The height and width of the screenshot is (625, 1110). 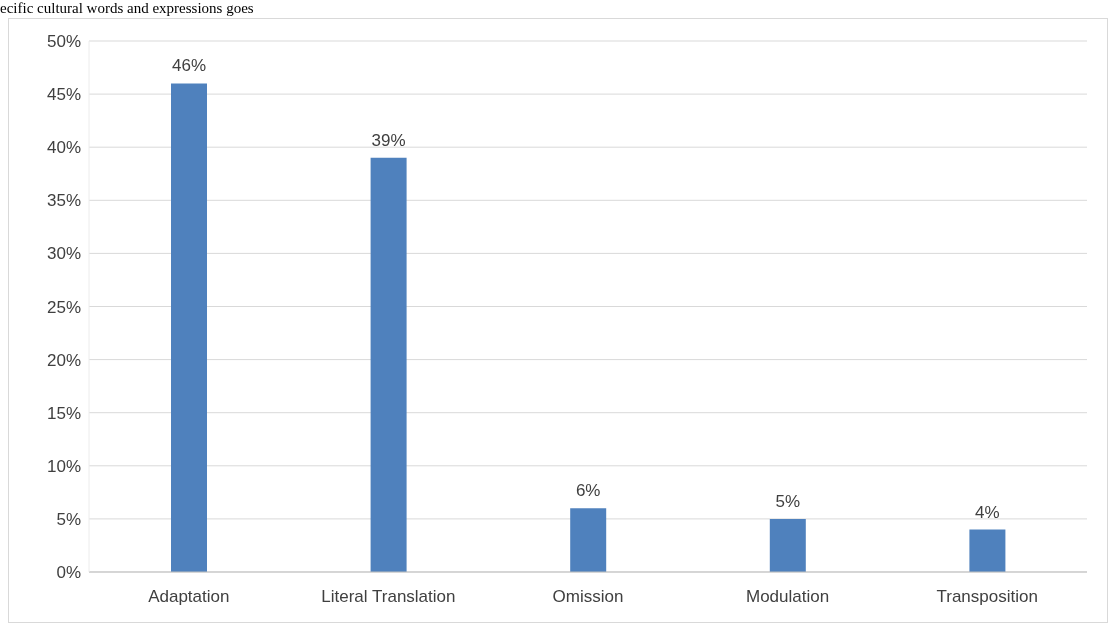 I want to click on x-tick-label: Modulation, so click(x=788, y=597).